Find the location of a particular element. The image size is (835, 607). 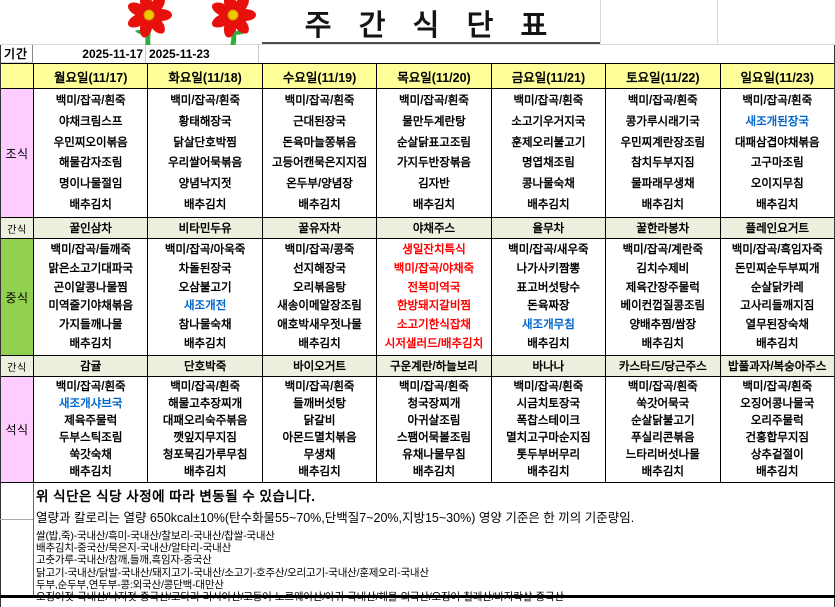

menu-item: 들깨버섯탕 is located at coordinates (319, 404).